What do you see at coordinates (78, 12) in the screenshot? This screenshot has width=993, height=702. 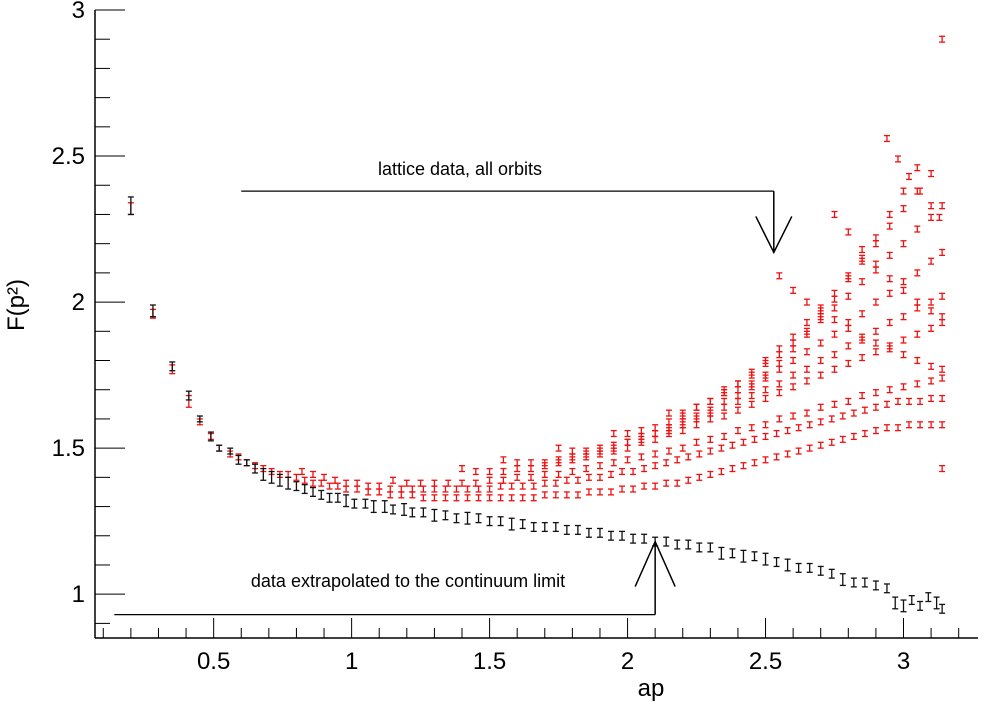 I see `y-tick-label: 3` at bounding box center [78, 12].